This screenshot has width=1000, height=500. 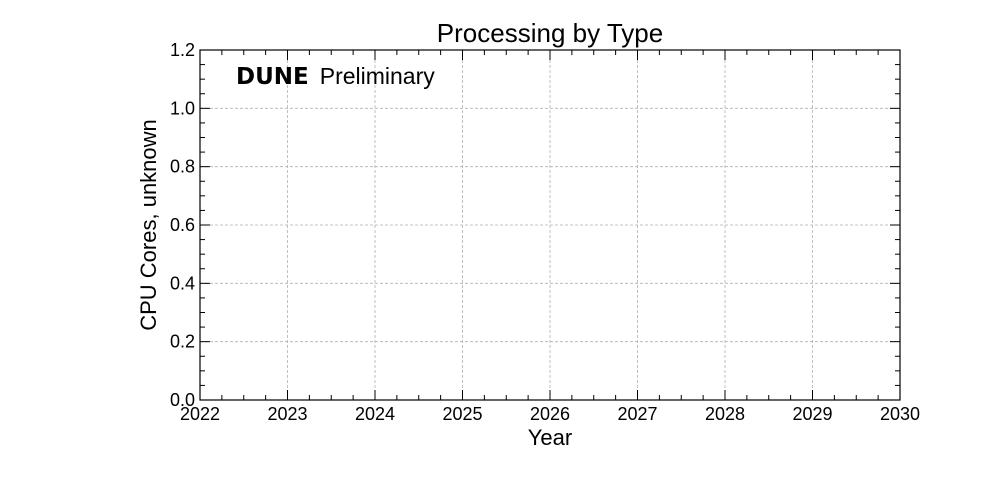 I want to click on dune-preliminary-annotation: DUNE Preliminary, so click(x=335, y=76).